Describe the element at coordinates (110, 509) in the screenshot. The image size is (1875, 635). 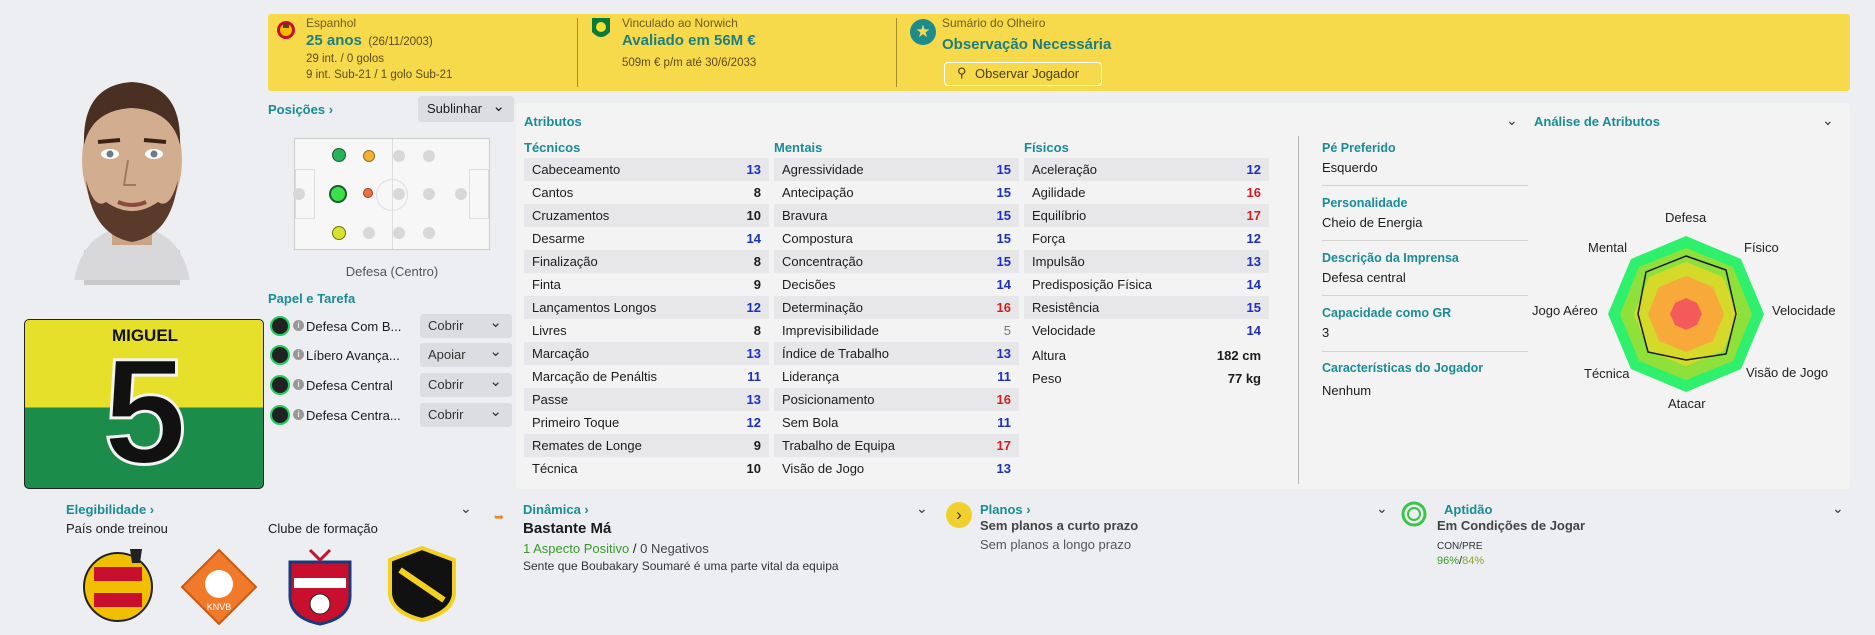
I see `eligibility-title-link: Elegibilidade ›` at that location.